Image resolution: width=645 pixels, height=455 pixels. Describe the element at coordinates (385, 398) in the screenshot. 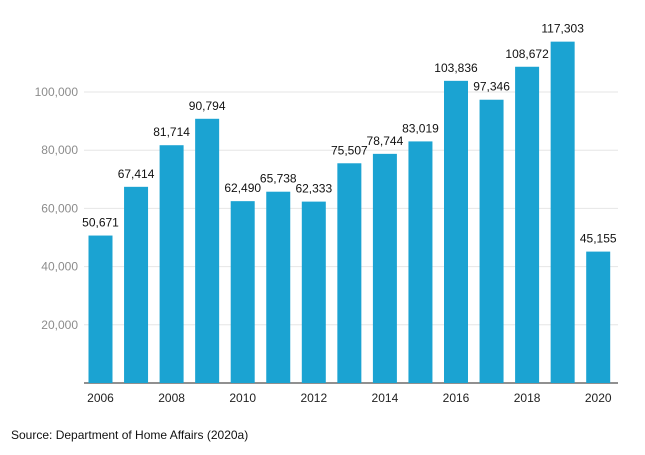

I see `x-tick-label: 2014` at that location.